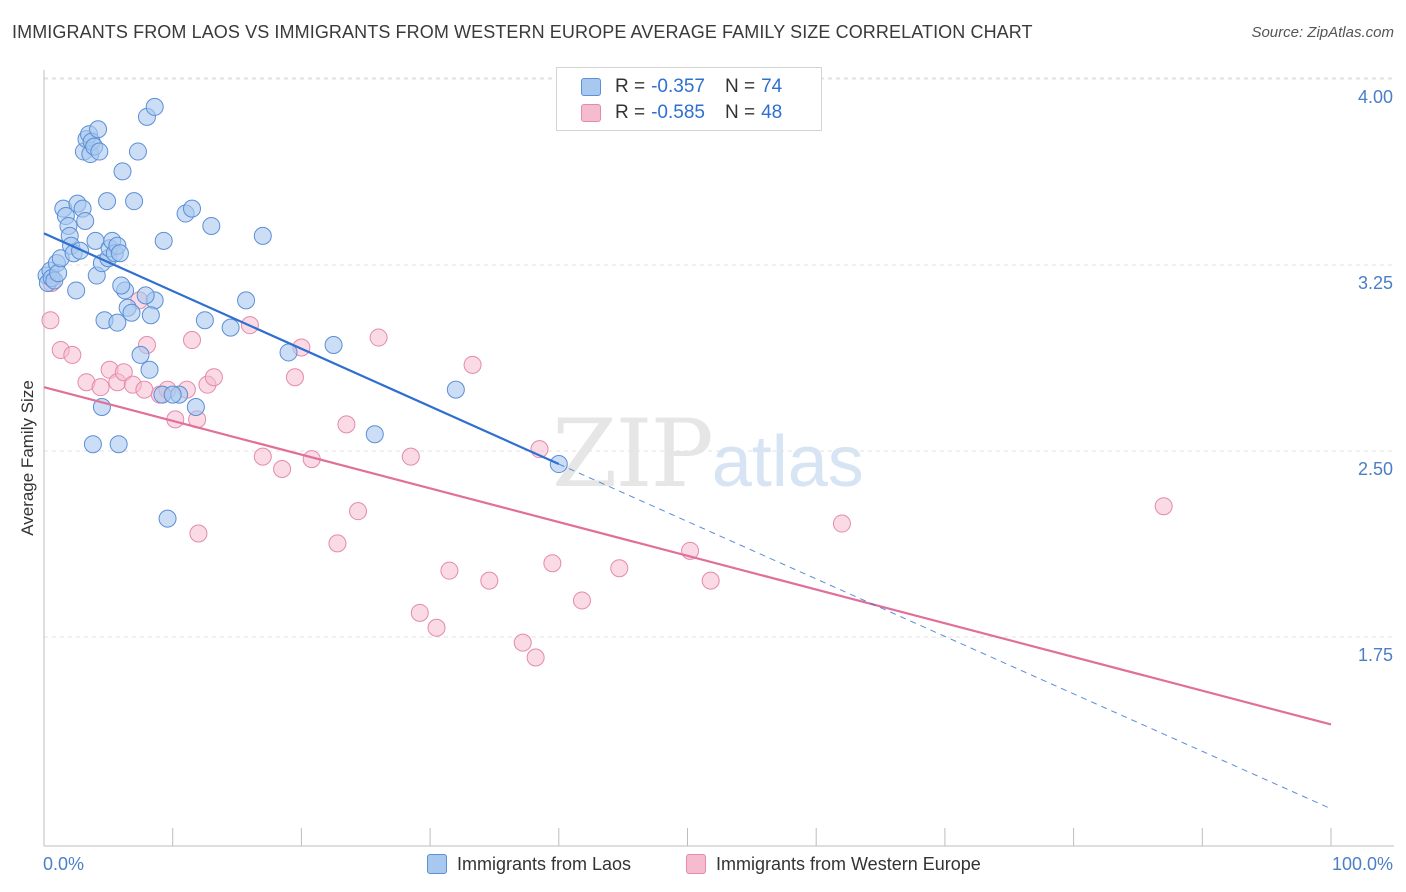 The width and height of the screenshot is (1406, 892). What do you see at coordinates (678, 86) in the screenshot?
I see `legend-r-value-laos: -0.357` at bounding box center [678, 86].